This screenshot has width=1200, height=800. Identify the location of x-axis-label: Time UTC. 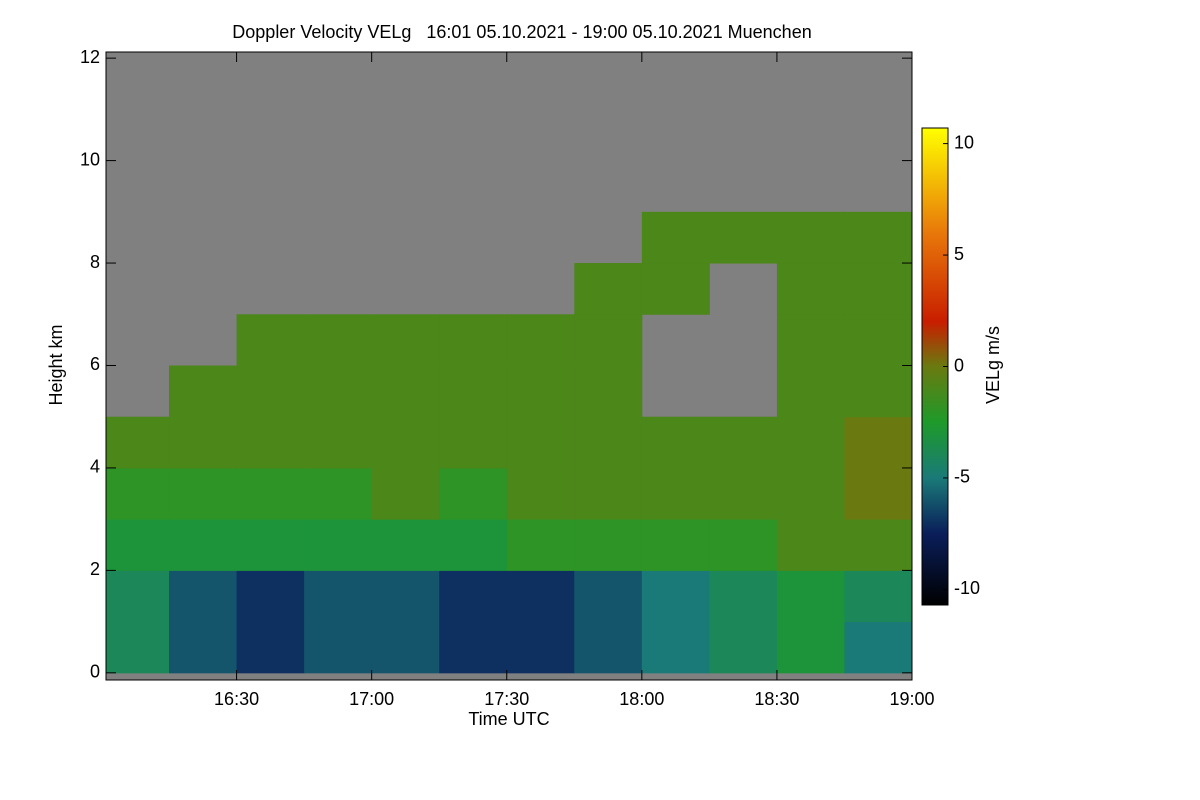
(508, 719).